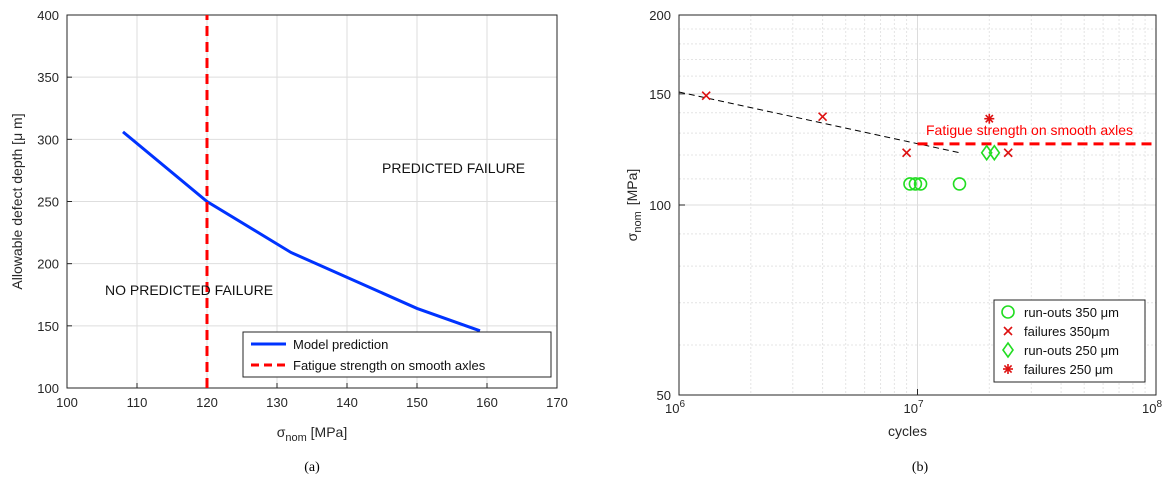 The height and width of the screenshot is (480, 1173). I want to click on trend-line, so click(819, 122).